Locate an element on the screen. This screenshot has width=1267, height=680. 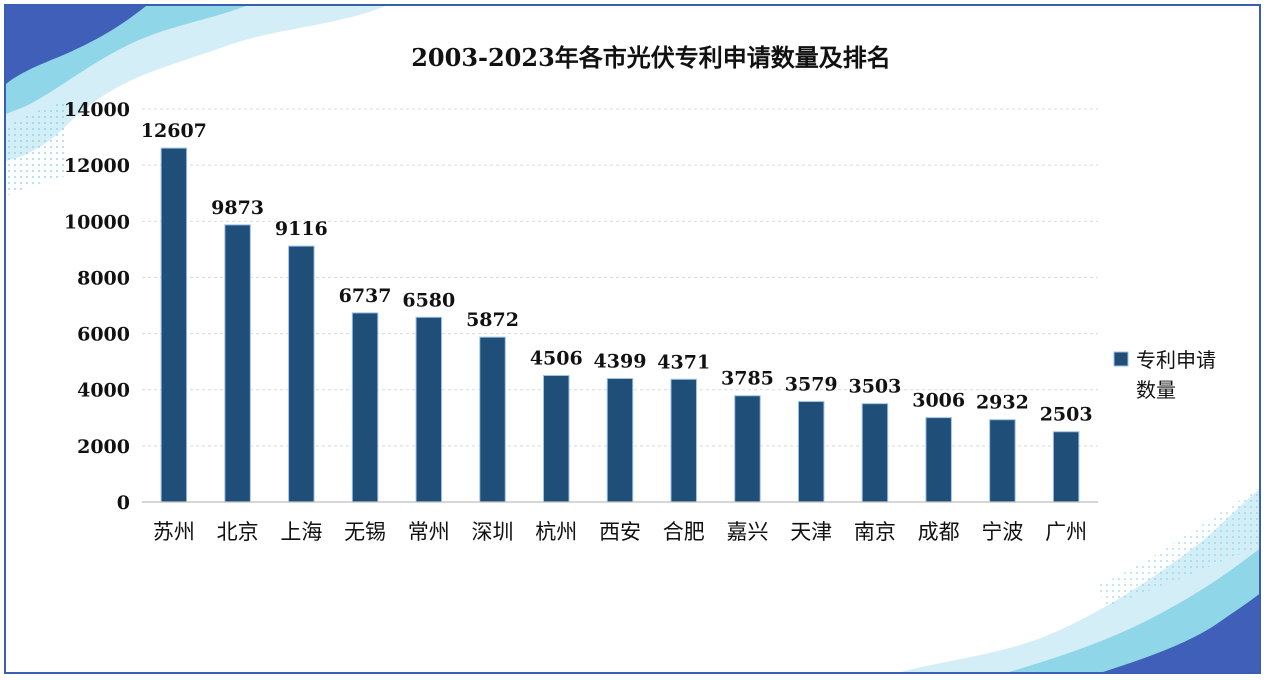
value-label: 3785 is located at coordinates (747, 379).